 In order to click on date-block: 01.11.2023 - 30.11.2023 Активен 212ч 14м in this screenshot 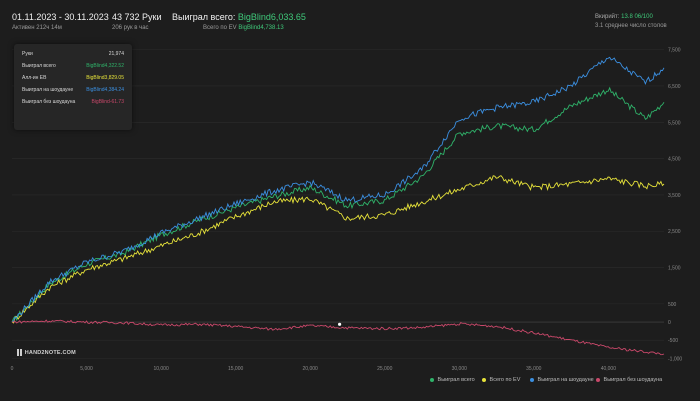, I will do `click(60, 21)`.